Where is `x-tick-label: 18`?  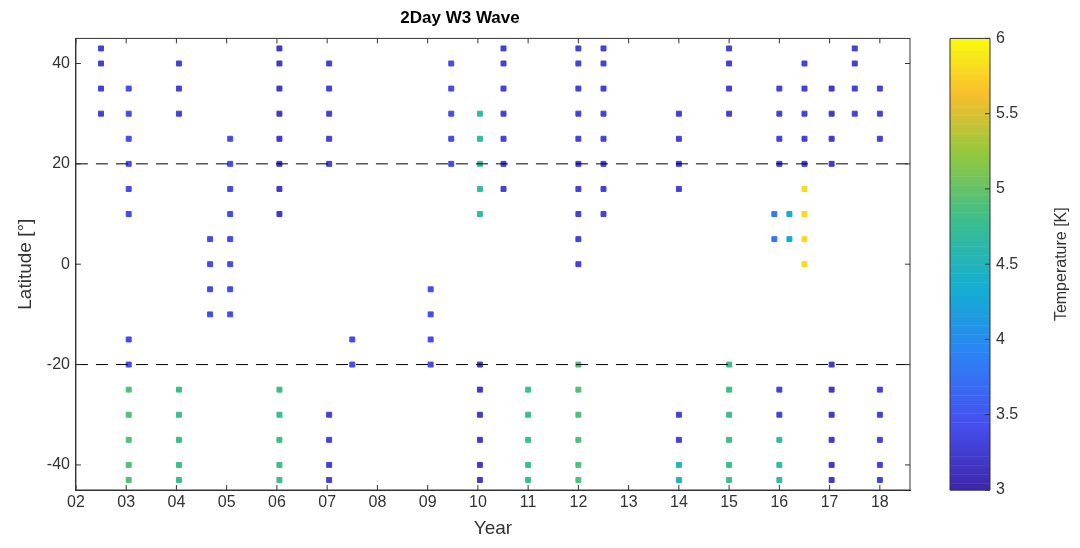
x-tick-label: 18 is located at coordinates (879, 502).